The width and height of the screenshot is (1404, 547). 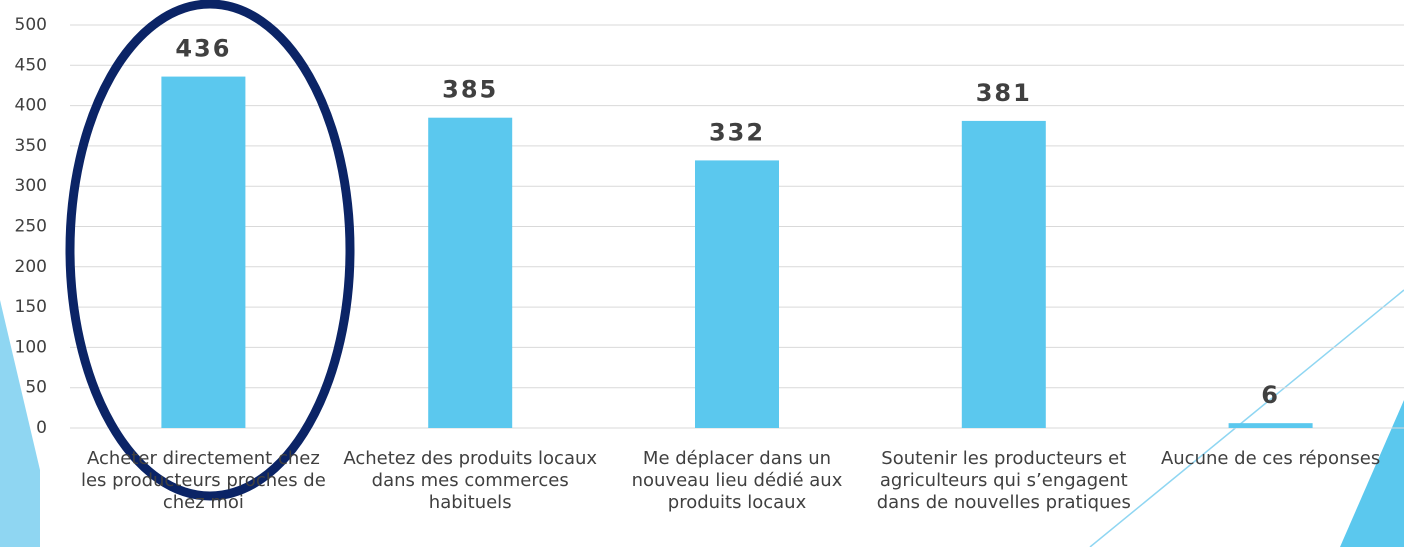 I want to click on y-tick-label: 150, so click(x=31, y=307).